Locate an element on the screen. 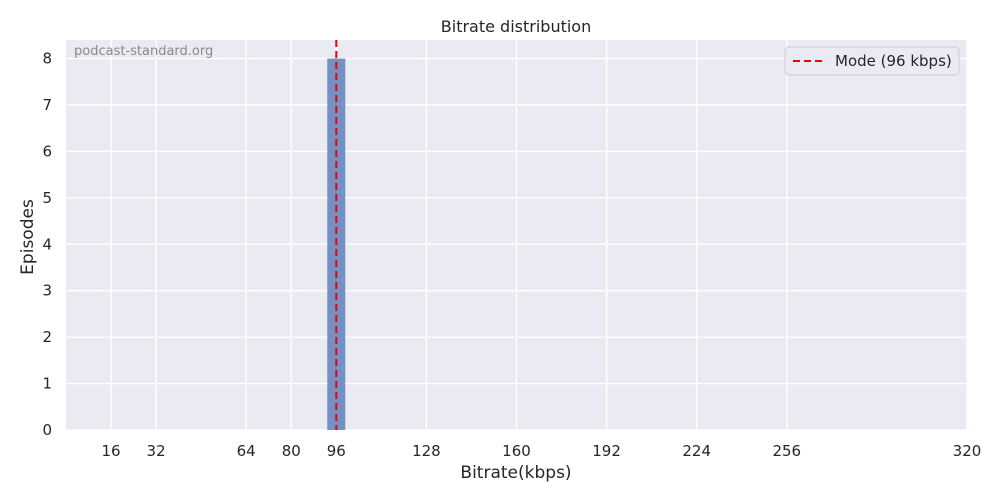 This screenshot has height=500, width=1000. y-tick-label: 5 is located at coordinates (47, 198).